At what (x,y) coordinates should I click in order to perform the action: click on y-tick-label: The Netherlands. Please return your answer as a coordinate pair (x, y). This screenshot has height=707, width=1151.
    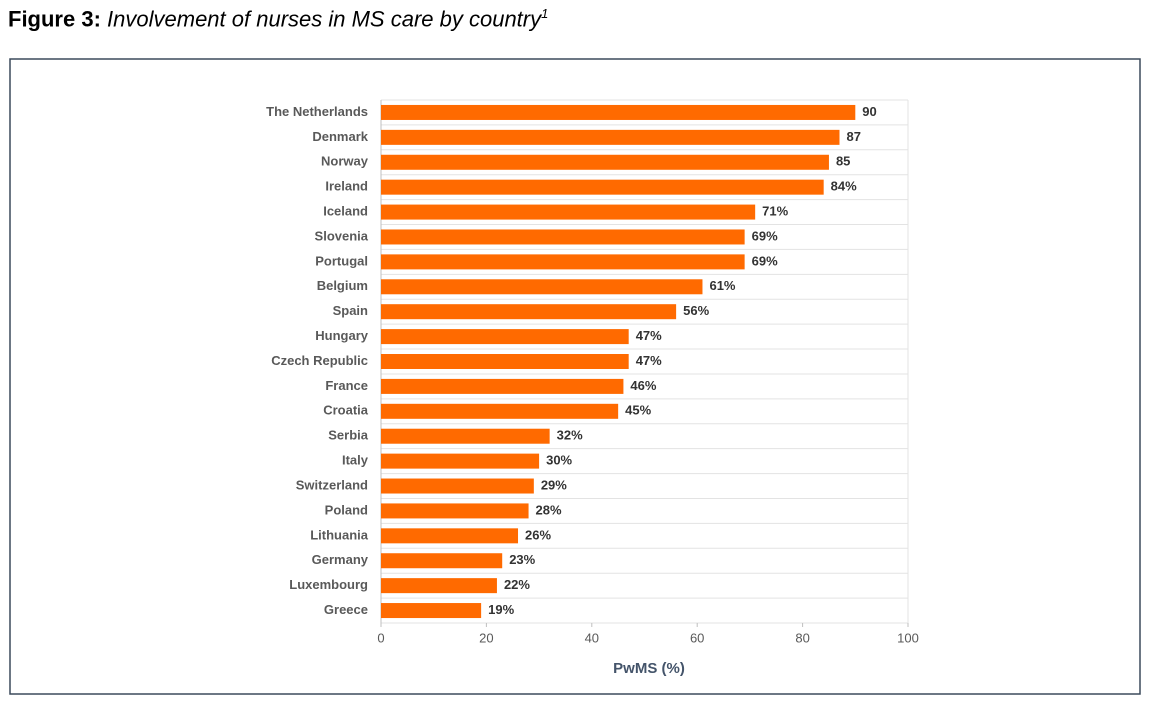
    Looking at the image, I should click on (317, 111).